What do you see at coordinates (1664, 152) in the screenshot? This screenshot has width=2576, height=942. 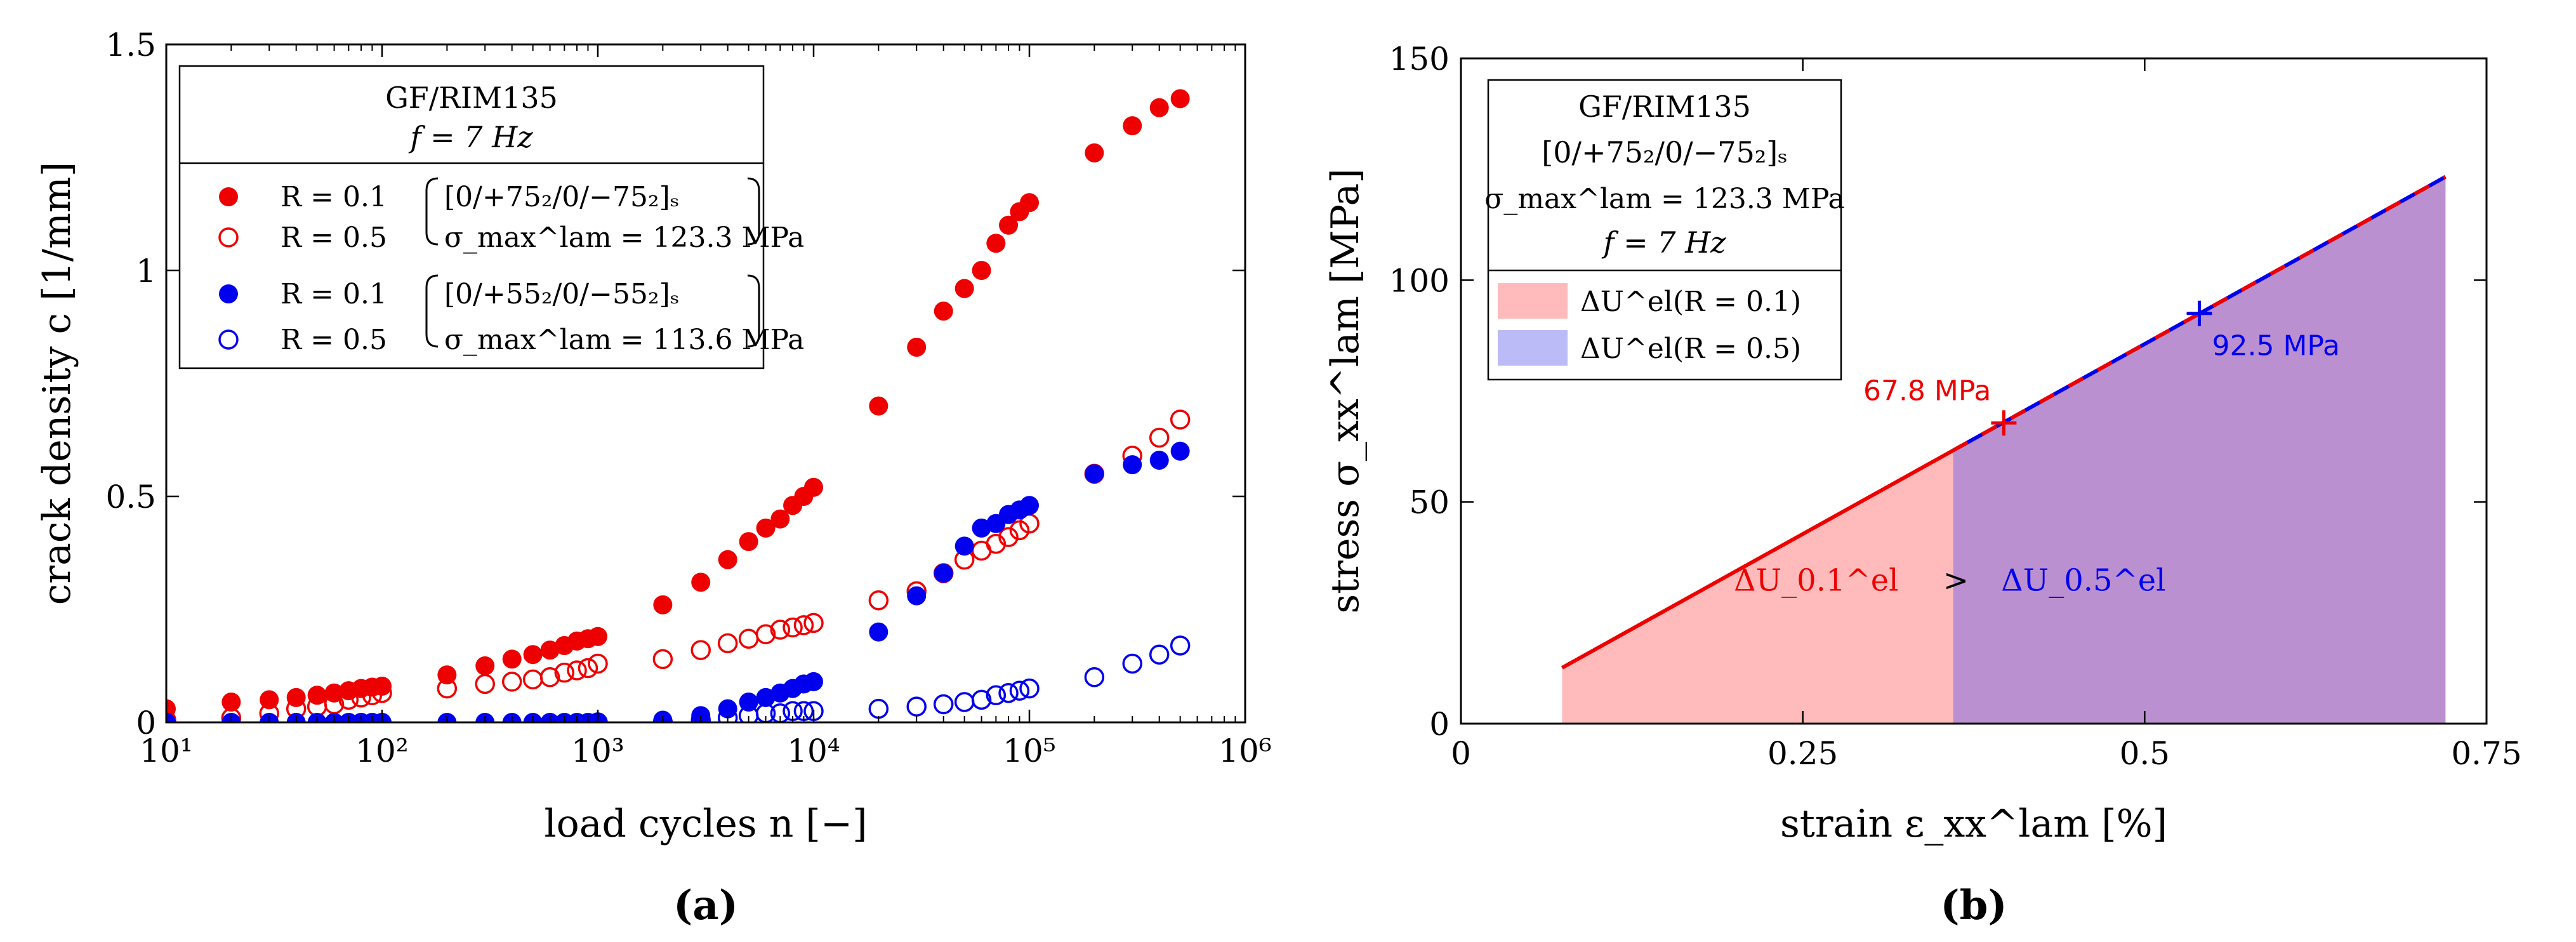 I see `legend-b-header-layup: [0/+75₂/0/−75₂]ₛ` at bounding box center [1664, 152].